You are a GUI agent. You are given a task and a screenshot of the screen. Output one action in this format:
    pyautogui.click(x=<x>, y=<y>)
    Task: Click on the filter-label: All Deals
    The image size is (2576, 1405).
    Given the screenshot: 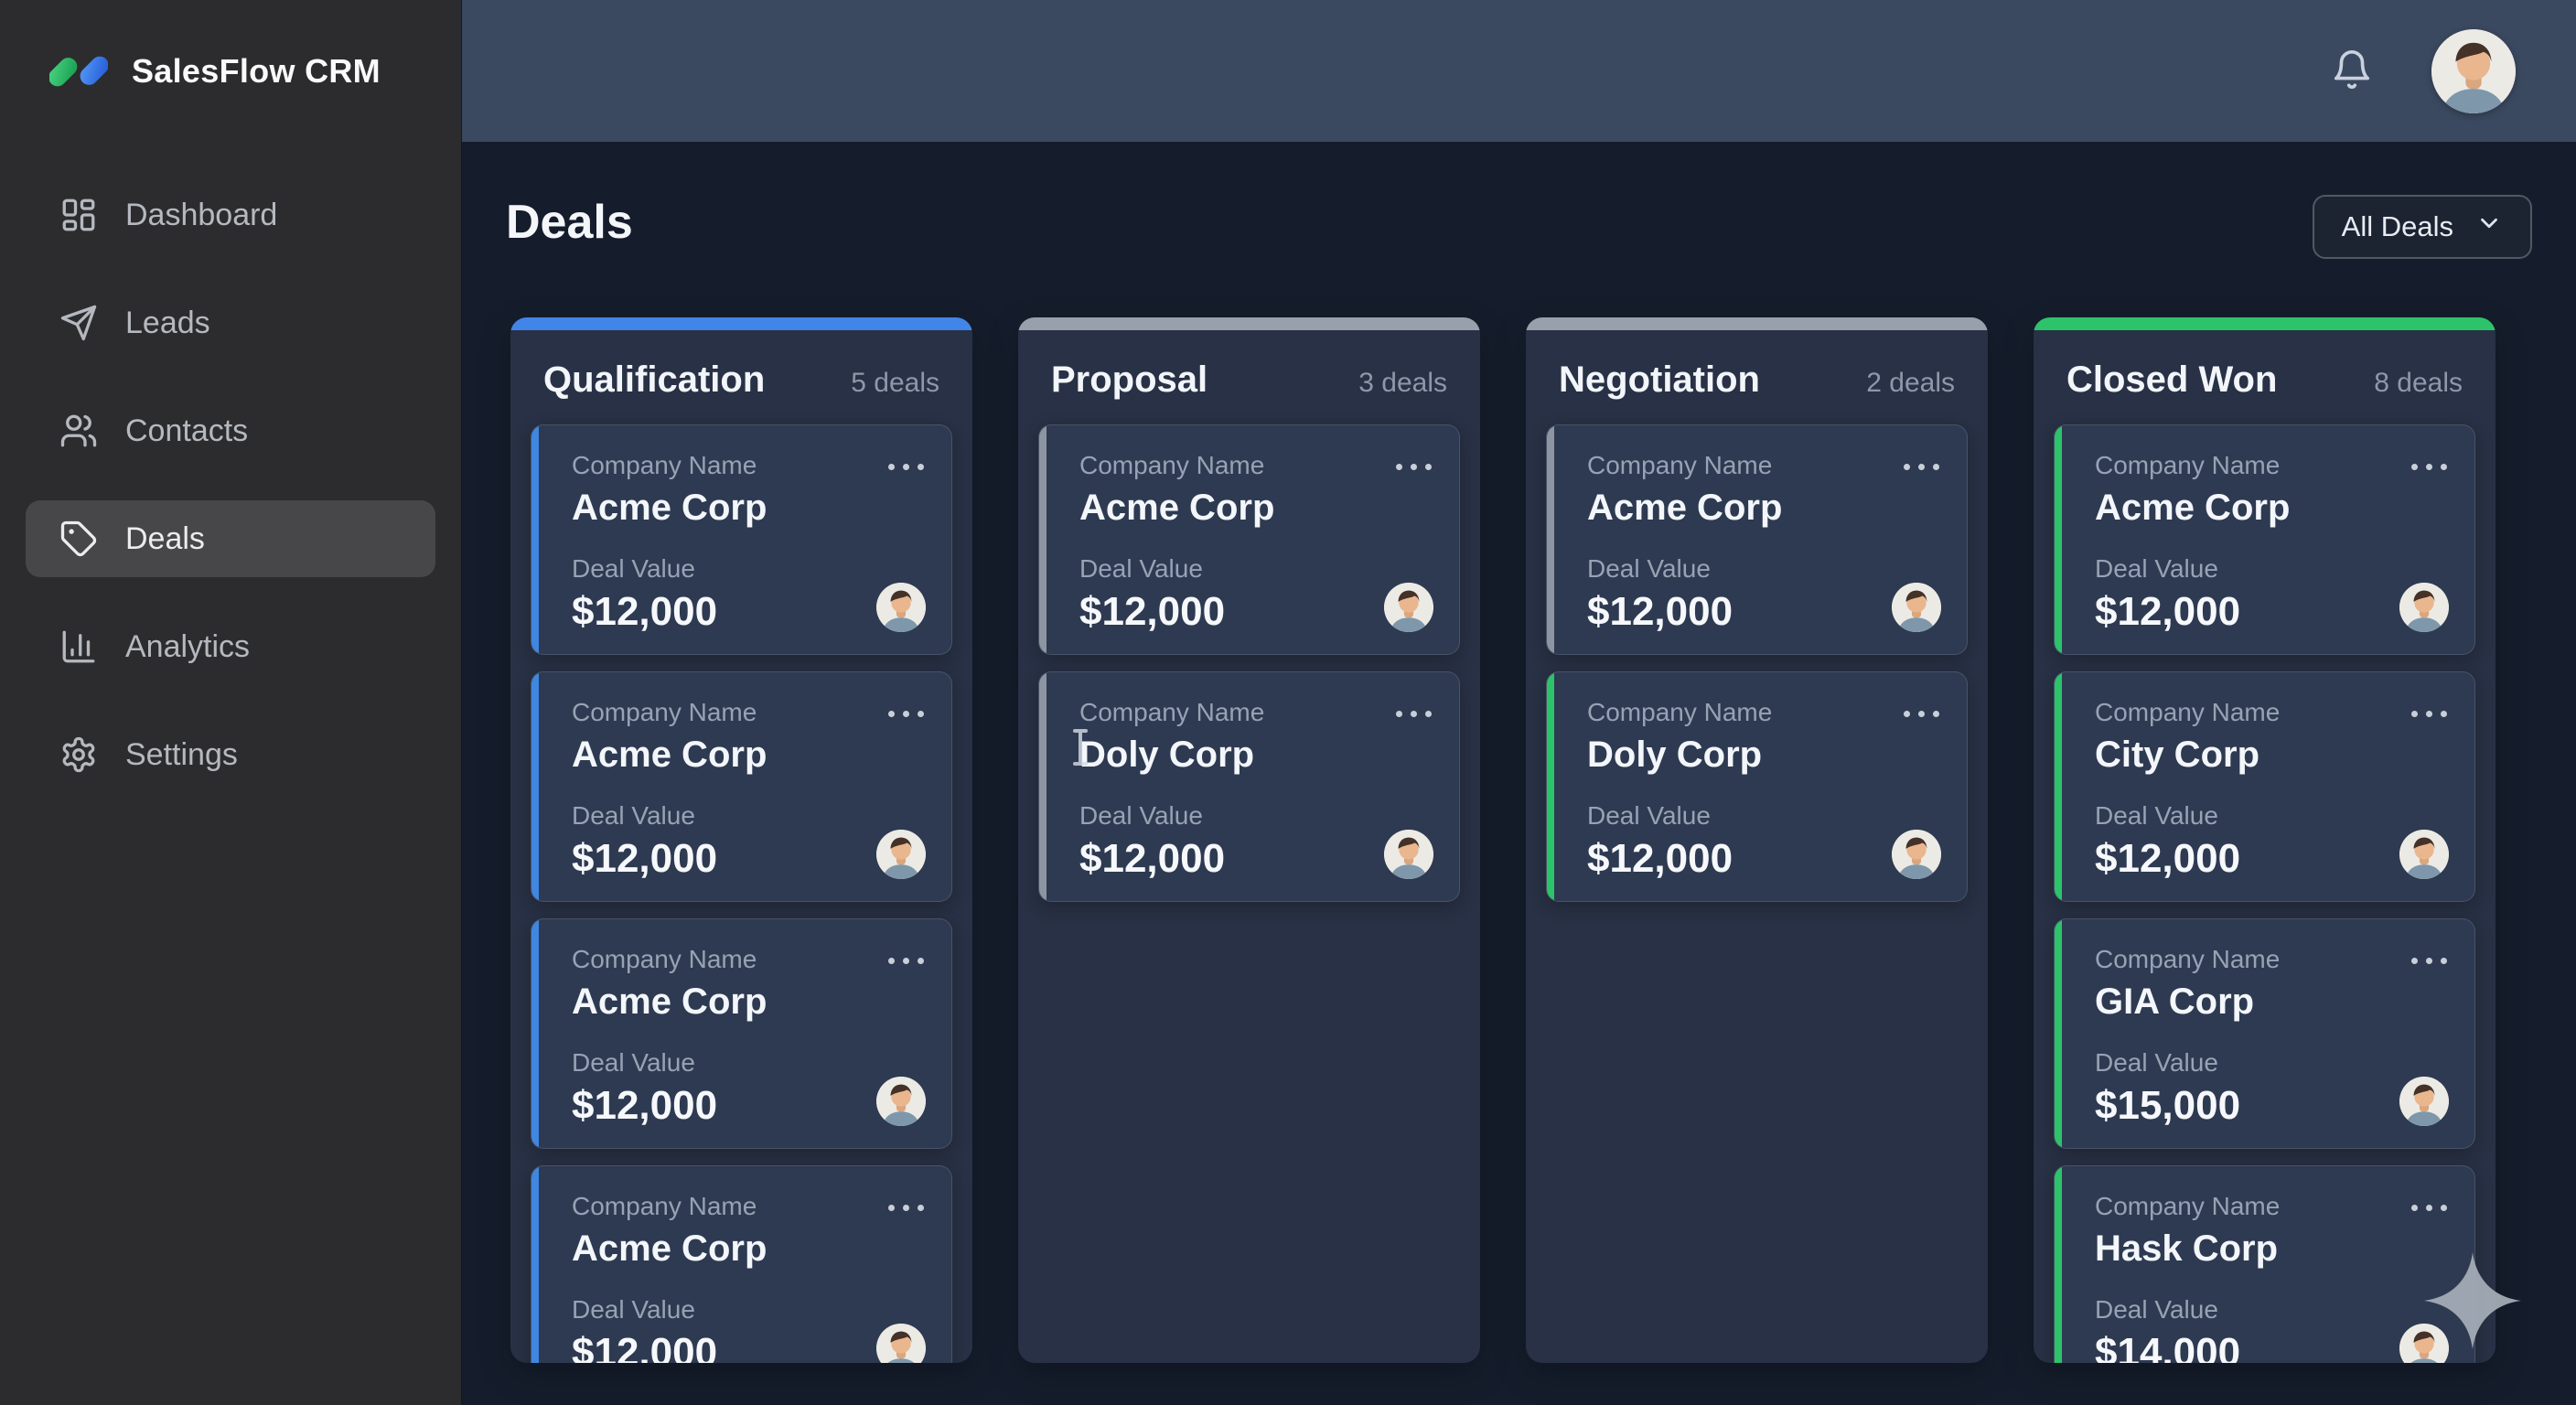 What is the action you would take?
    pyautogui.click(x=2397, y=226)
    